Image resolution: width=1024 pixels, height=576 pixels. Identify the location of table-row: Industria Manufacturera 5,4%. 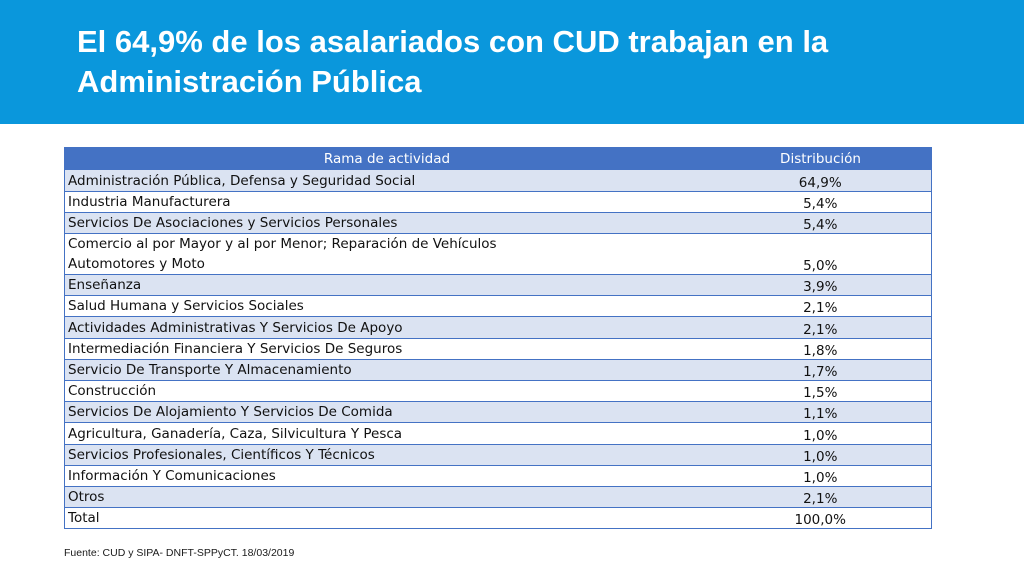
(498, 202).